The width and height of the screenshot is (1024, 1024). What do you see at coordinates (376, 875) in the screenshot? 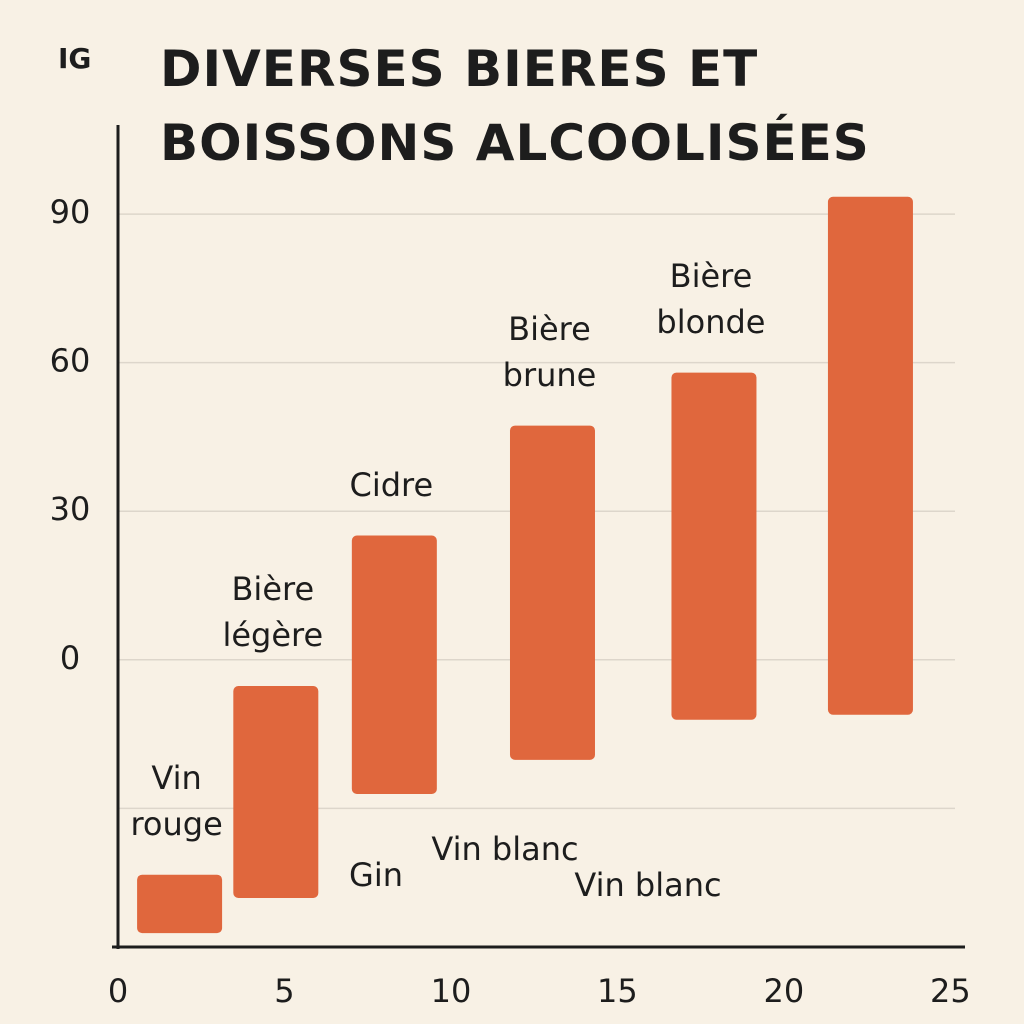
I see `annotation: Gin` at bounding box center [376, 875].